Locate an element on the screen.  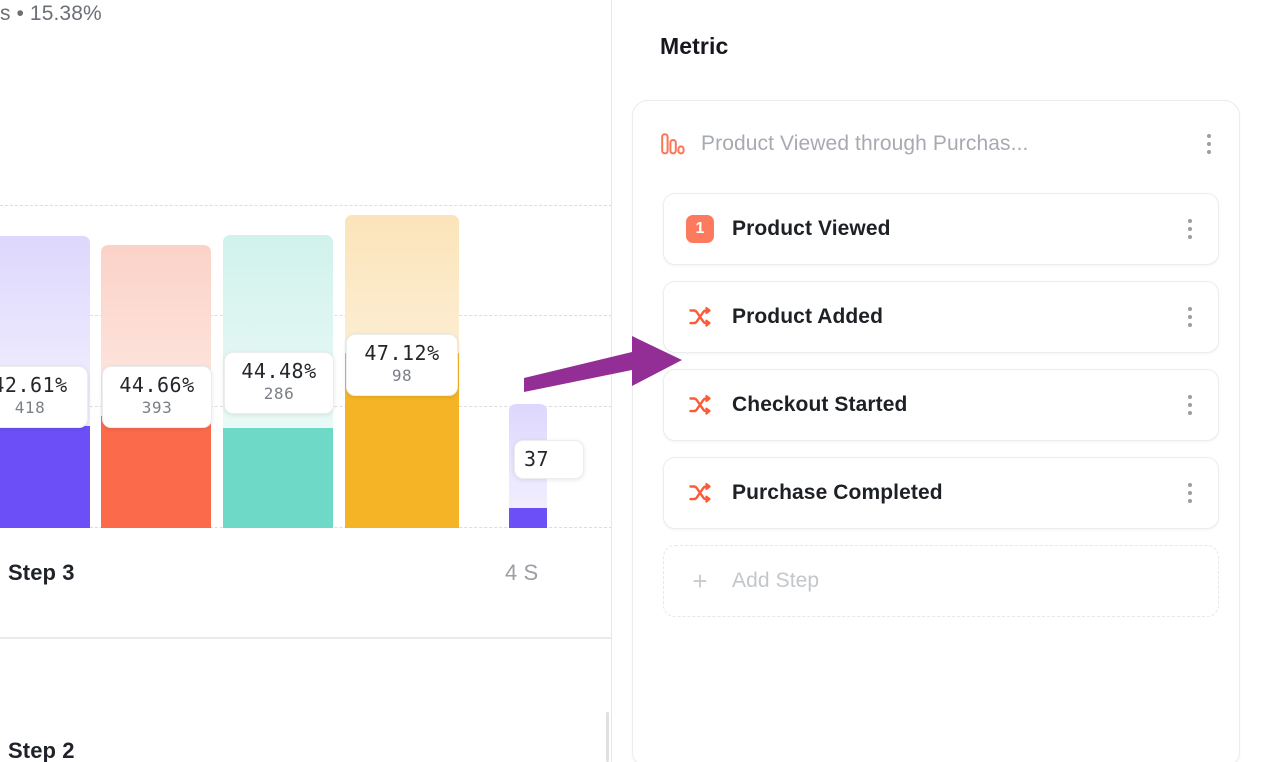
funnel-bar-3-fill is located at coordinates (278, 478).